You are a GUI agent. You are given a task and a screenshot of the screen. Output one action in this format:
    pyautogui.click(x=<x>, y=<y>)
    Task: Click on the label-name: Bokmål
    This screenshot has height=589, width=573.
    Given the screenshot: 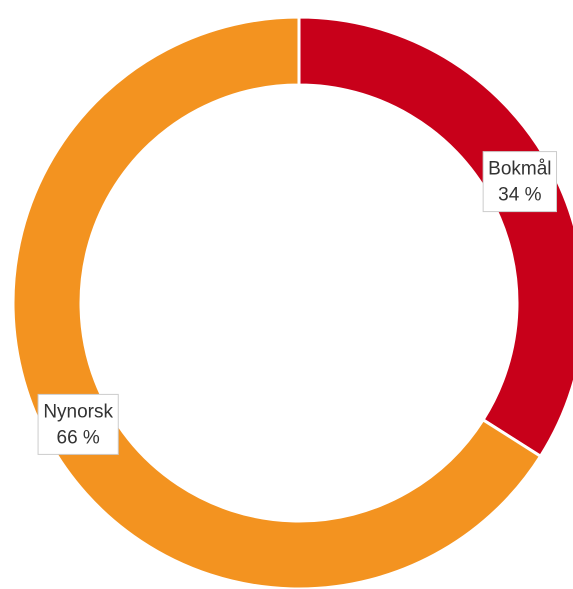 What is the action you would take?
    pyautogui.click(x=519, y=169)
    